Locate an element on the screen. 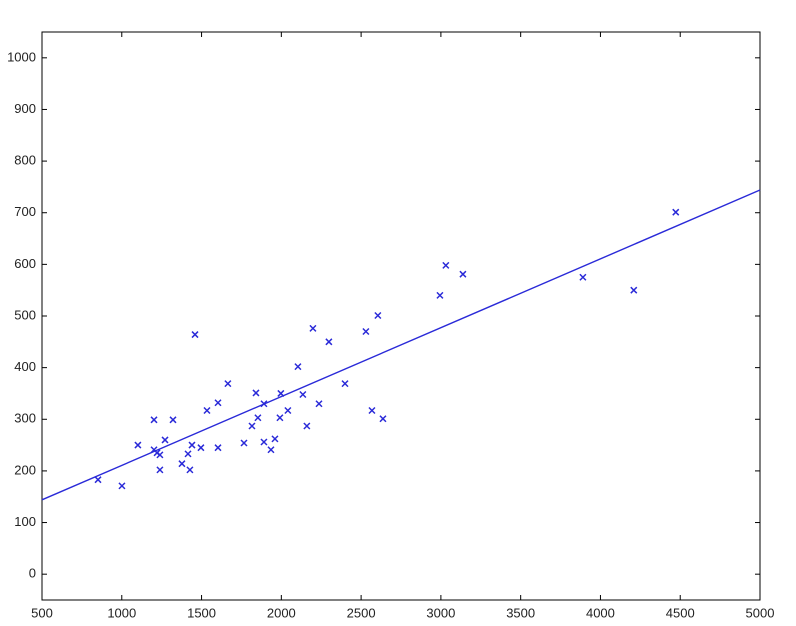 Image resolution: width=796 pixels, height=626 pixels. y-tick-label: 600 is located at coordinates (25, 263).